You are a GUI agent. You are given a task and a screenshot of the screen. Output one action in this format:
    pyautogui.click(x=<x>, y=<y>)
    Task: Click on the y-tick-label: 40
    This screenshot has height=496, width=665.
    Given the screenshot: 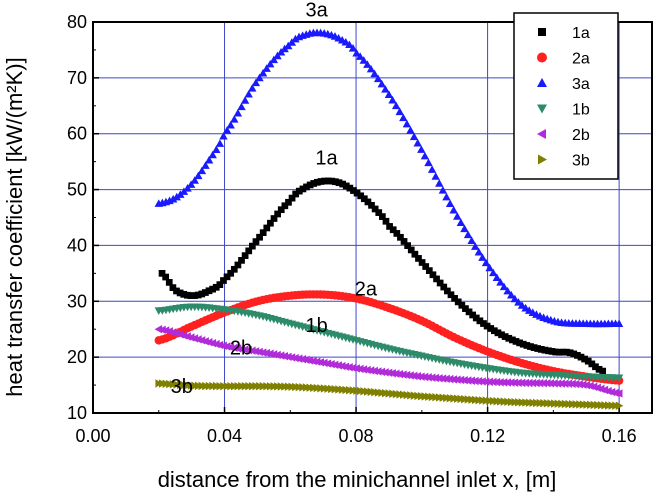 What is the action you would take?
    pyautogui.click(x=77, y=245)
    